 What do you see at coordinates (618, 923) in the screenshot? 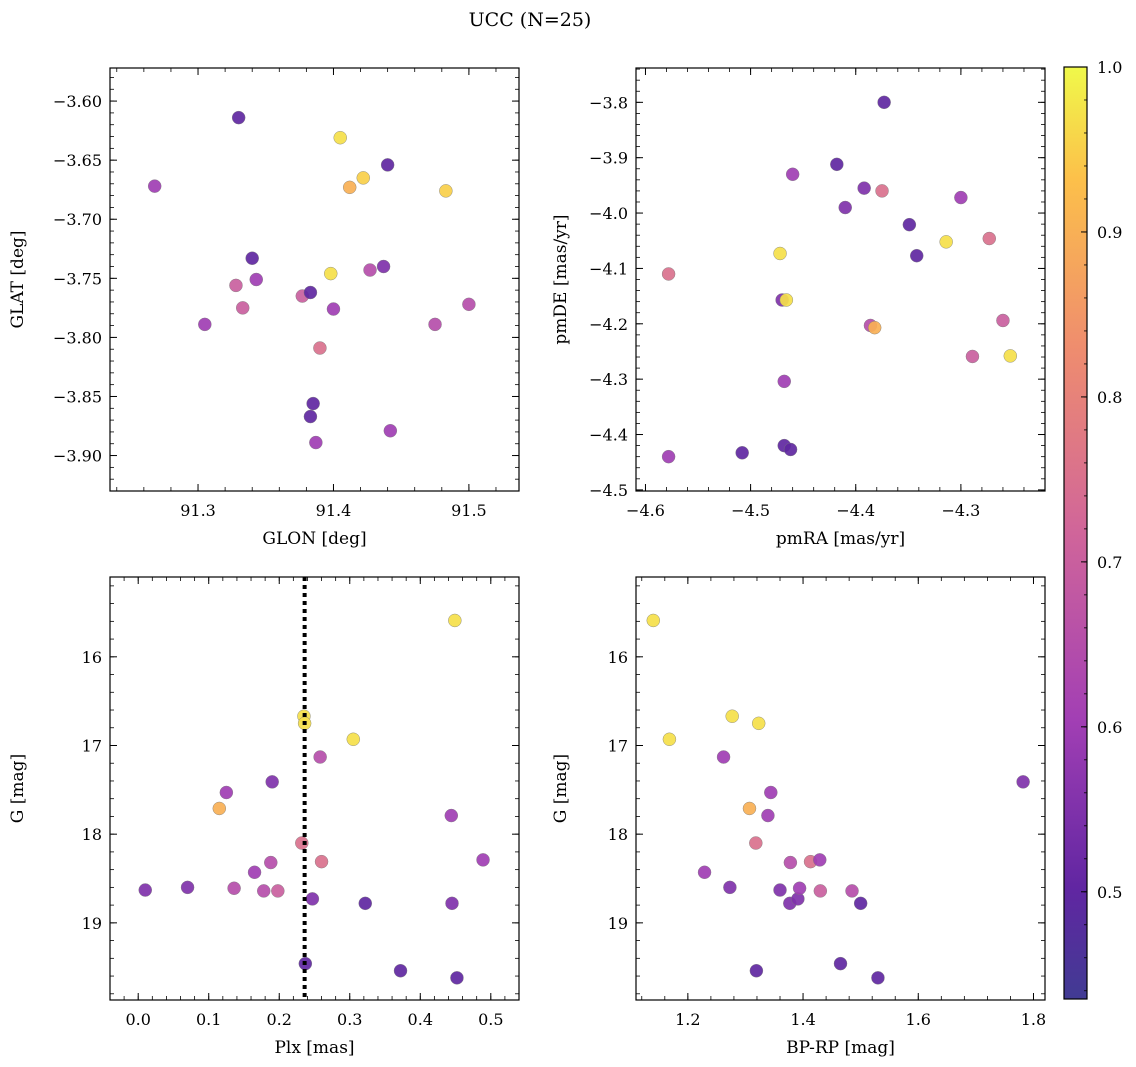
I see `y-tick-label: 19` at bounding box center [618, 923].